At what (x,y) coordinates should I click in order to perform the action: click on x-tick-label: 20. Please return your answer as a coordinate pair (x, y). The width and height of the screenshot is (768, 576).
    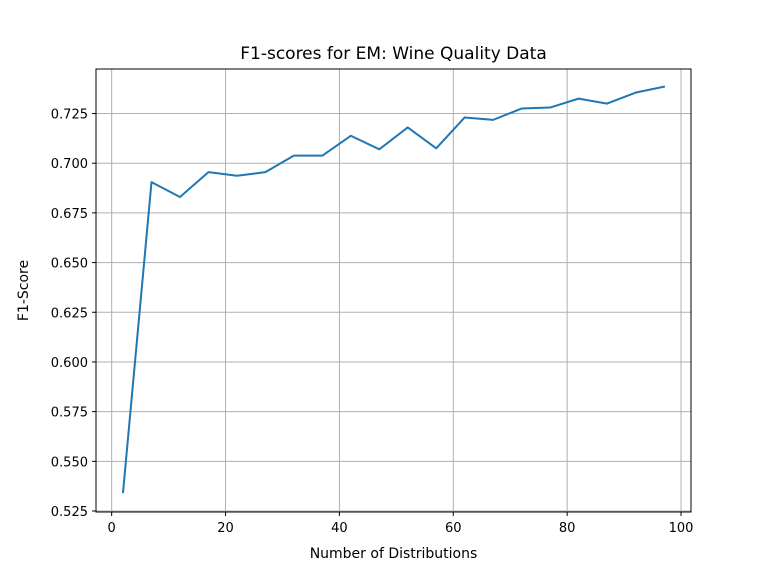
    Looking at the image, I should click on (225, 528).